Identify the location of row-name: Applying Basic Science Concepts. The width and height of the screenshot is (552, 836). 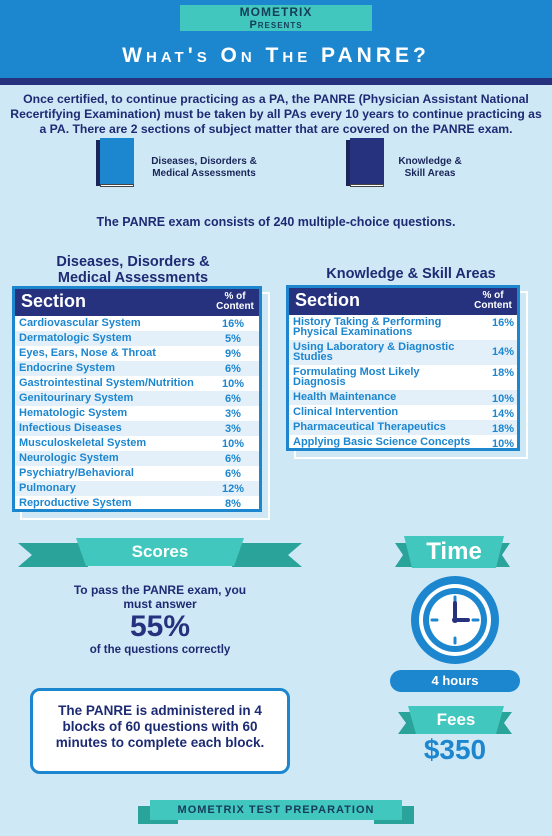
(382, 442).